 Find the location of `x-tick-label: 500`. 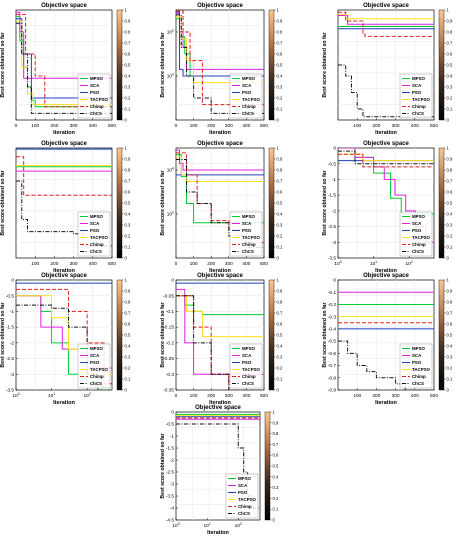

x-tick-label: 500 is located at coordinates (264, 126).